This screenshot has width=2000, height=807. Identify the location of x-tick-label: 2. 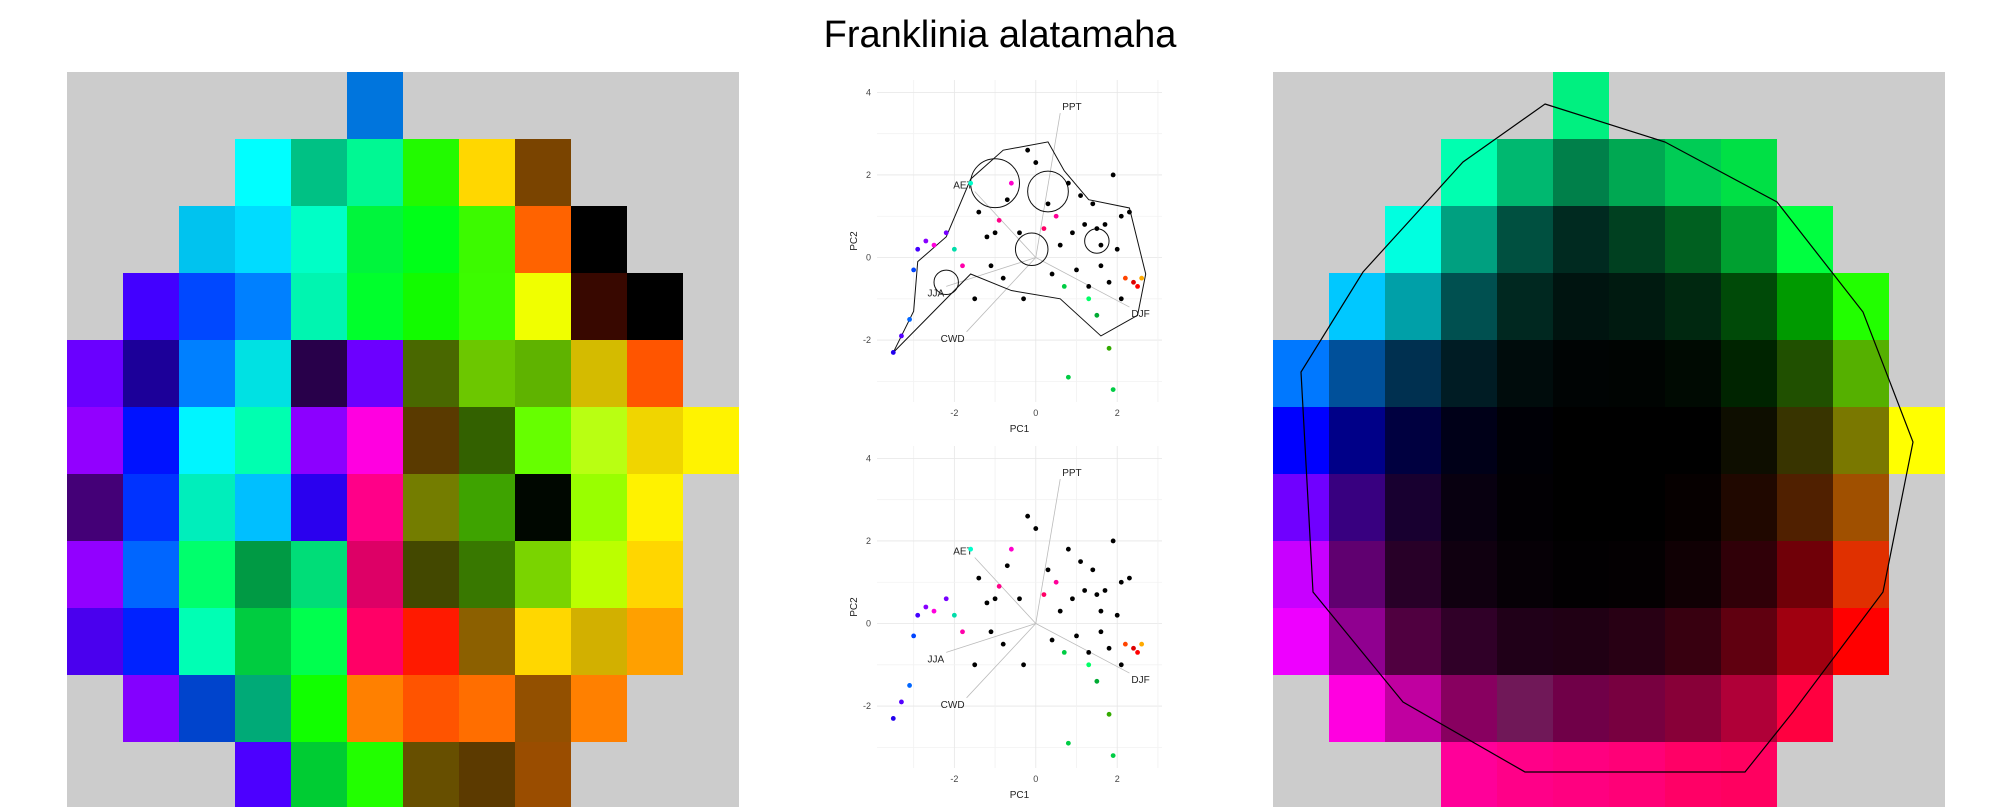
(1117, 779).